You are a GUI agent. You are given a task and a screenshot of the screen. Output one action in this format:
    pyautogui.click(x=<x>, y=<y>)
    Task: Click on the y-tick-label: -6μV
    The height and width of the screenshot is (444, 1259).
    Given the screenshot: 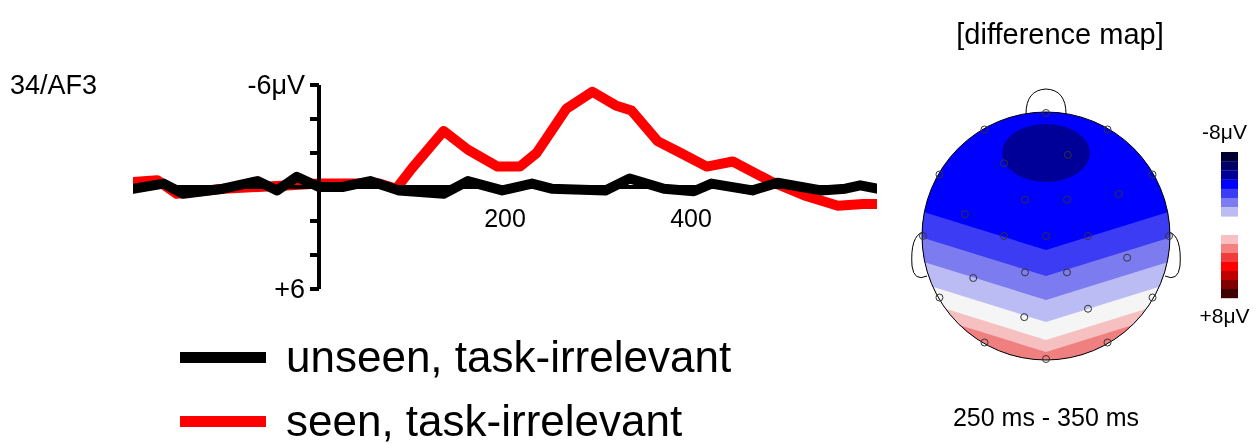 What is the action you would take?
    pyautogui.click(x=276, y=85)
    